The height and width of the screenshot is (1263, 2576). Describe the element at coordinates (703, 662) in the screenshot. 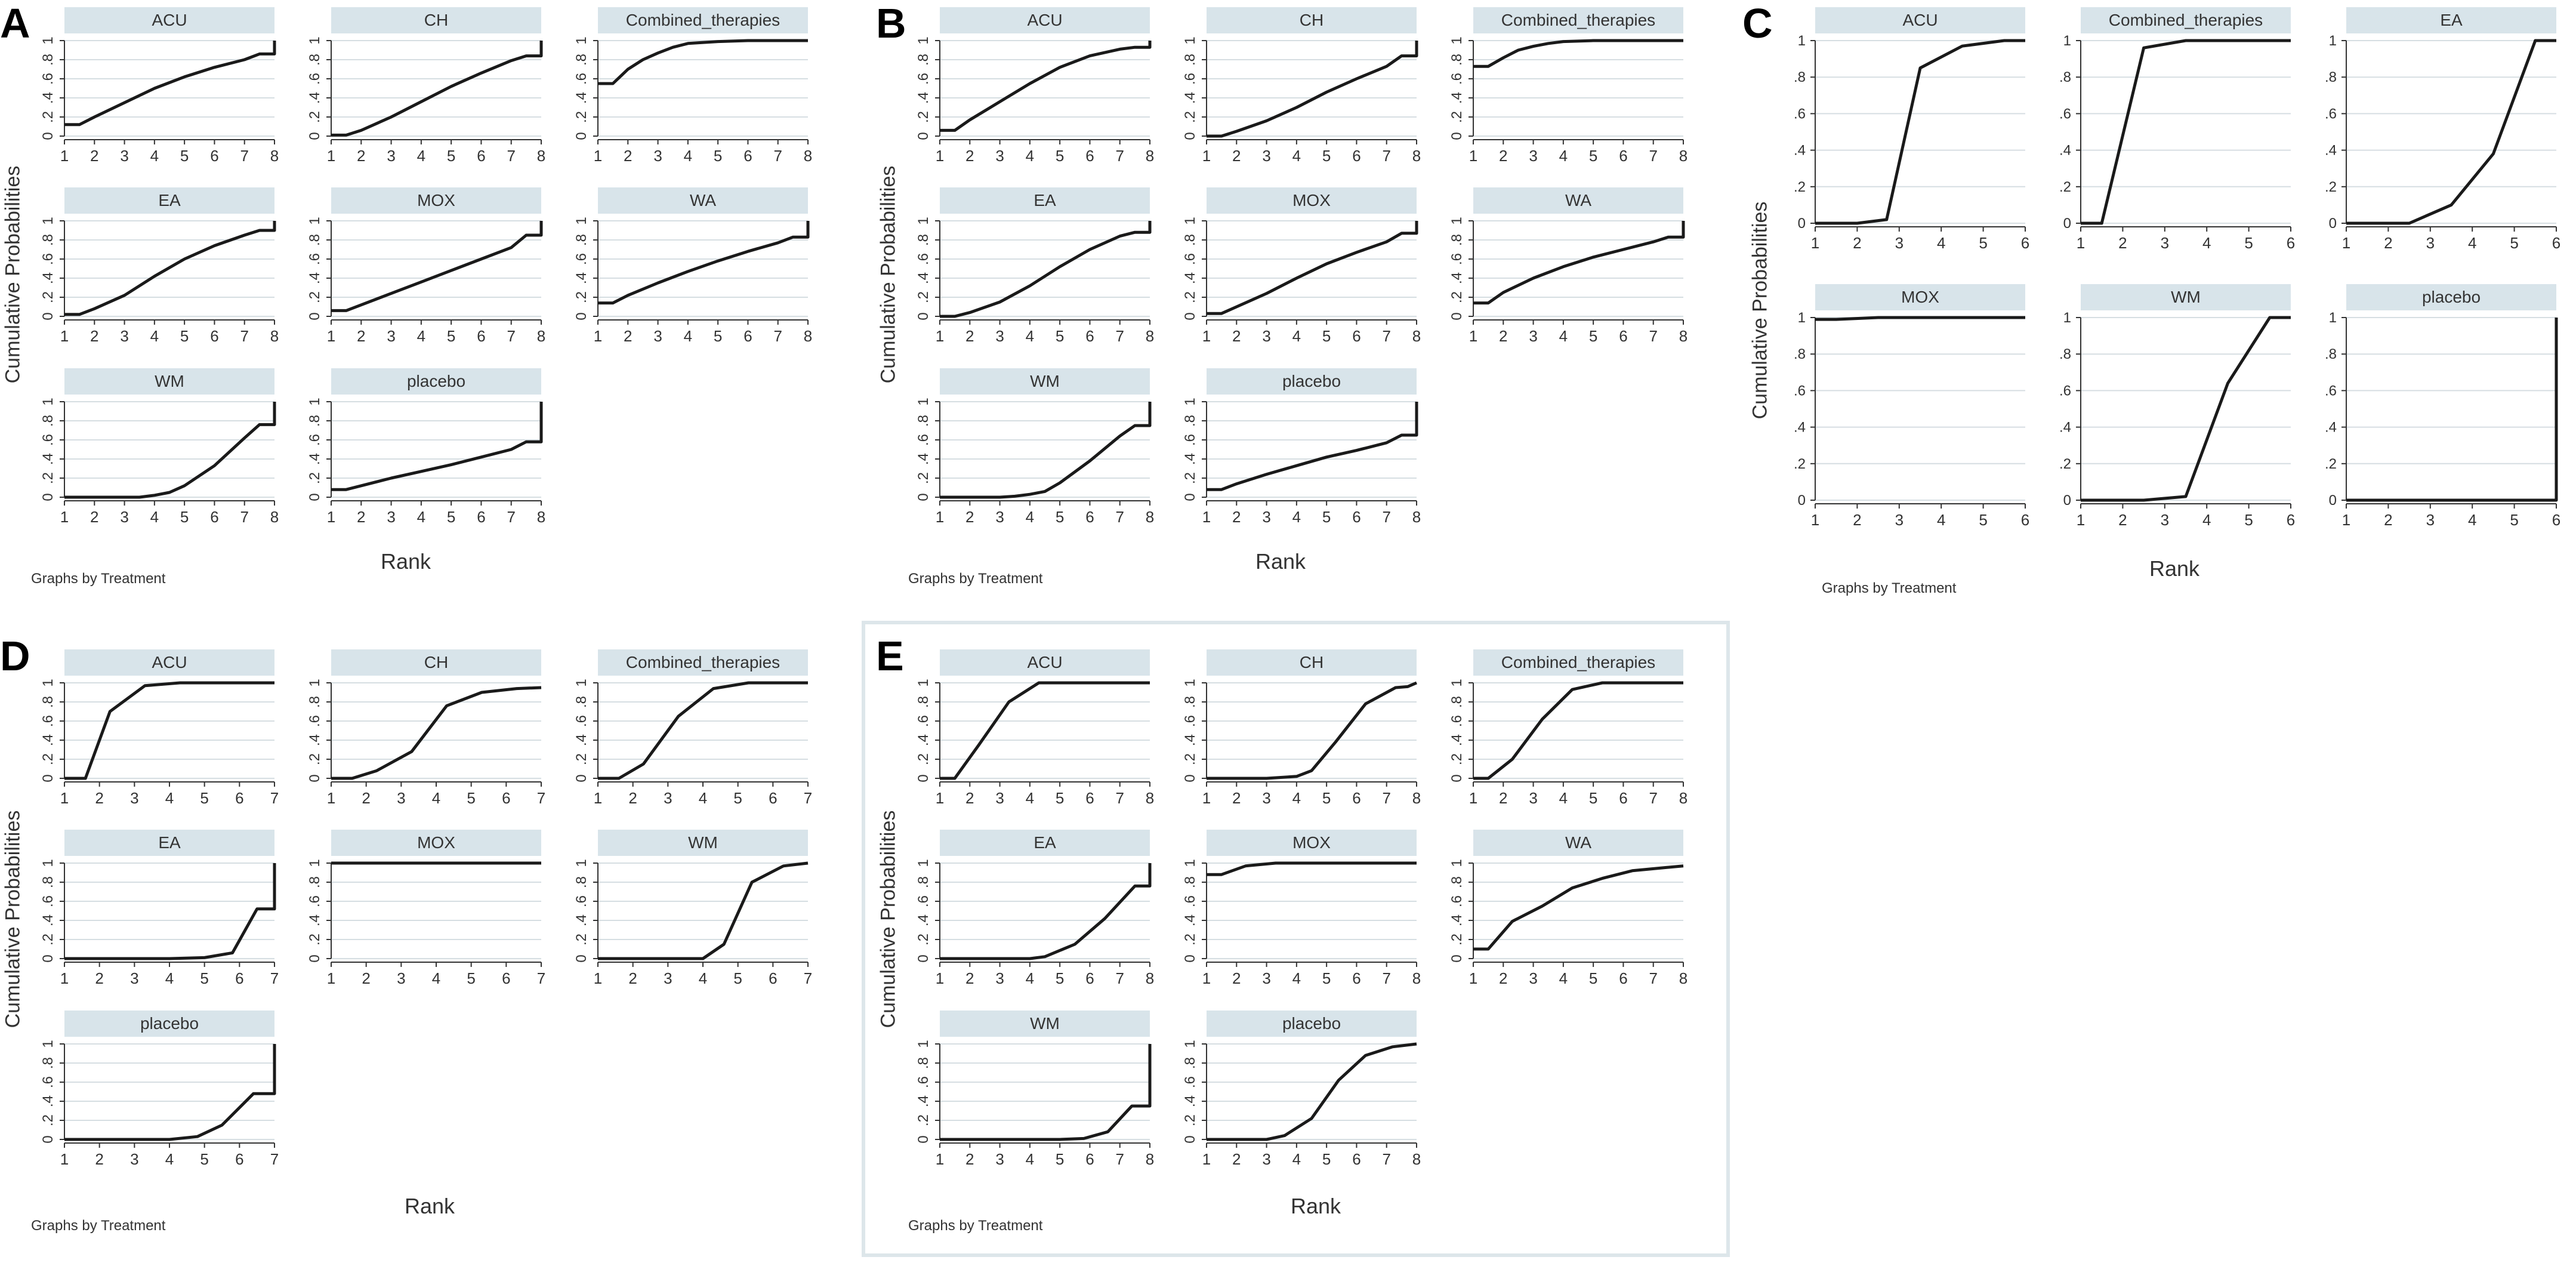

I see `facet-title: Combined_therapies` at that location.